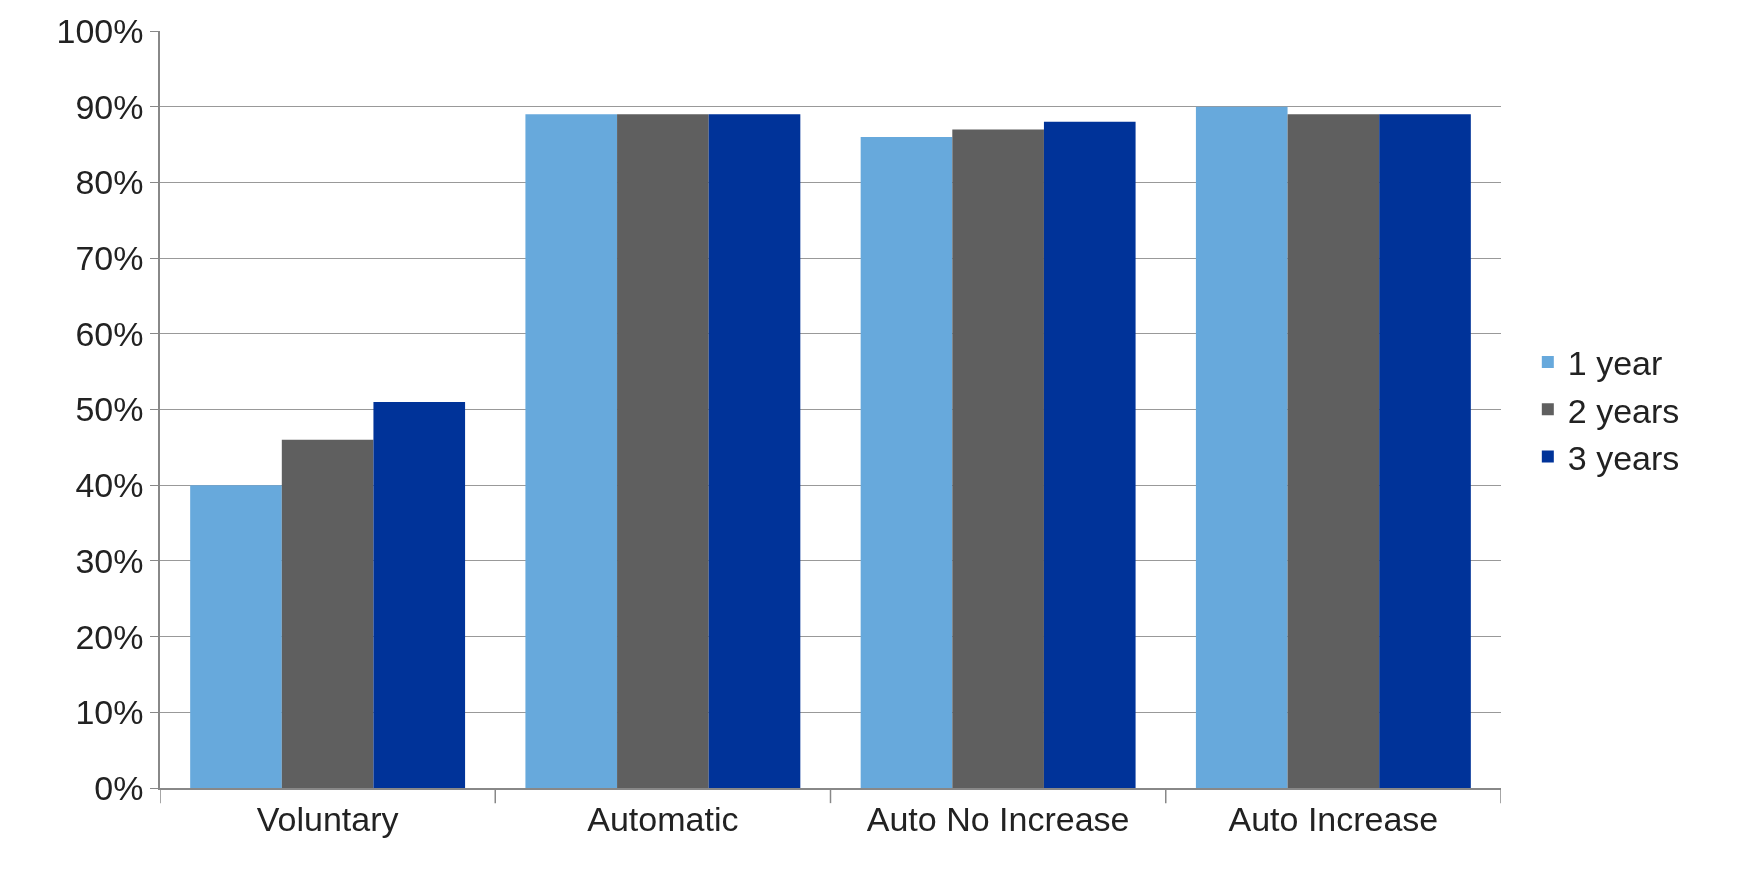 This screenshot has width=1741, height=873. What do you see at coordinates (109, 258) in the screenshot?
I see `y-tick-label: 70%` at bounding box center [109, 258].